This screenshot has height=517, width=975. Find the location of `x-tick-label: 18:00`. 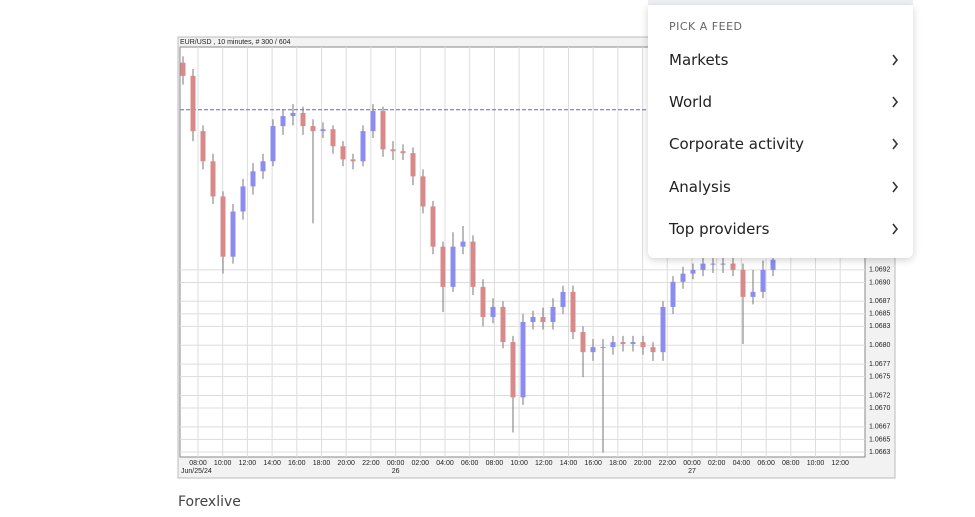

x-tick-label: 18:00 is located at coordinates (322, 463).